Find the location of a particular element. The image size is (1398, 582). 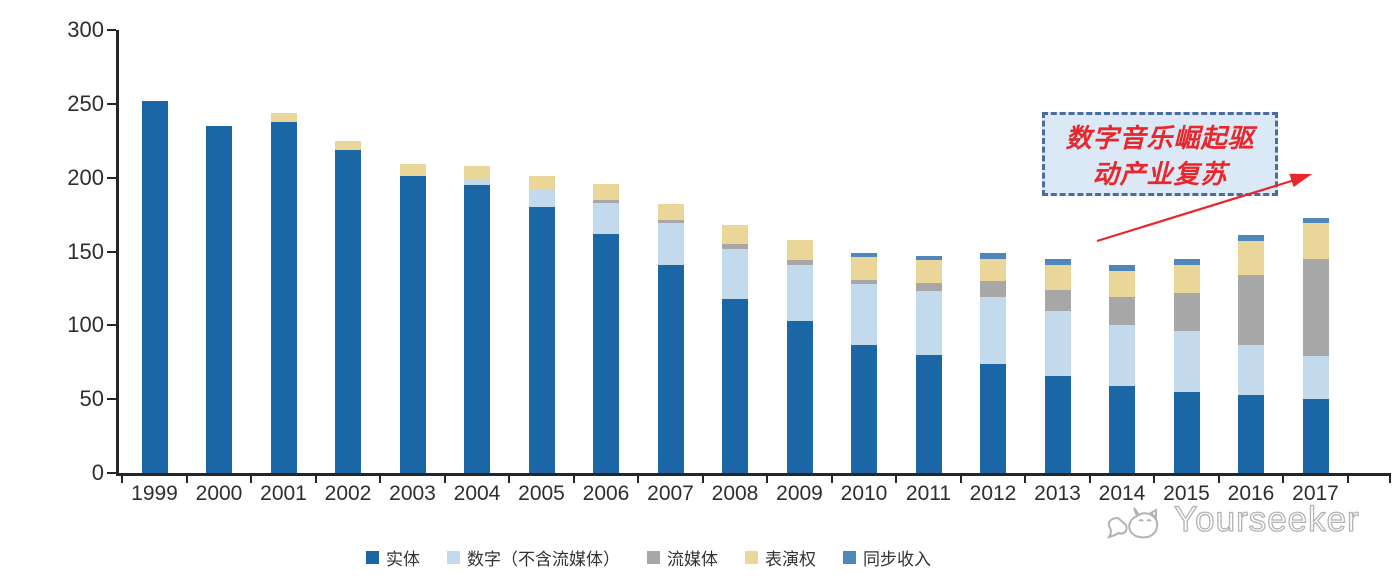

y-axis-label: 100 is located at coordinates (85, 325).